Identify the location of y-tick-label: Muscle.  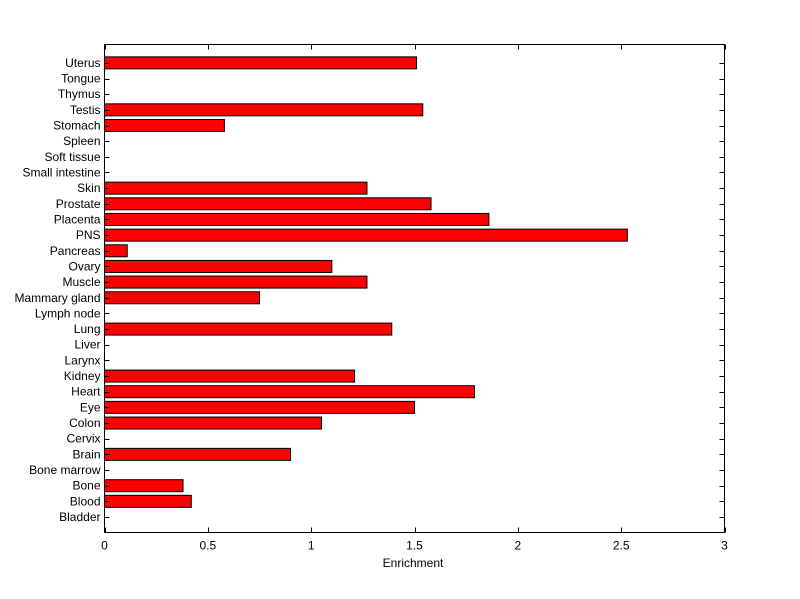
(81, 282).